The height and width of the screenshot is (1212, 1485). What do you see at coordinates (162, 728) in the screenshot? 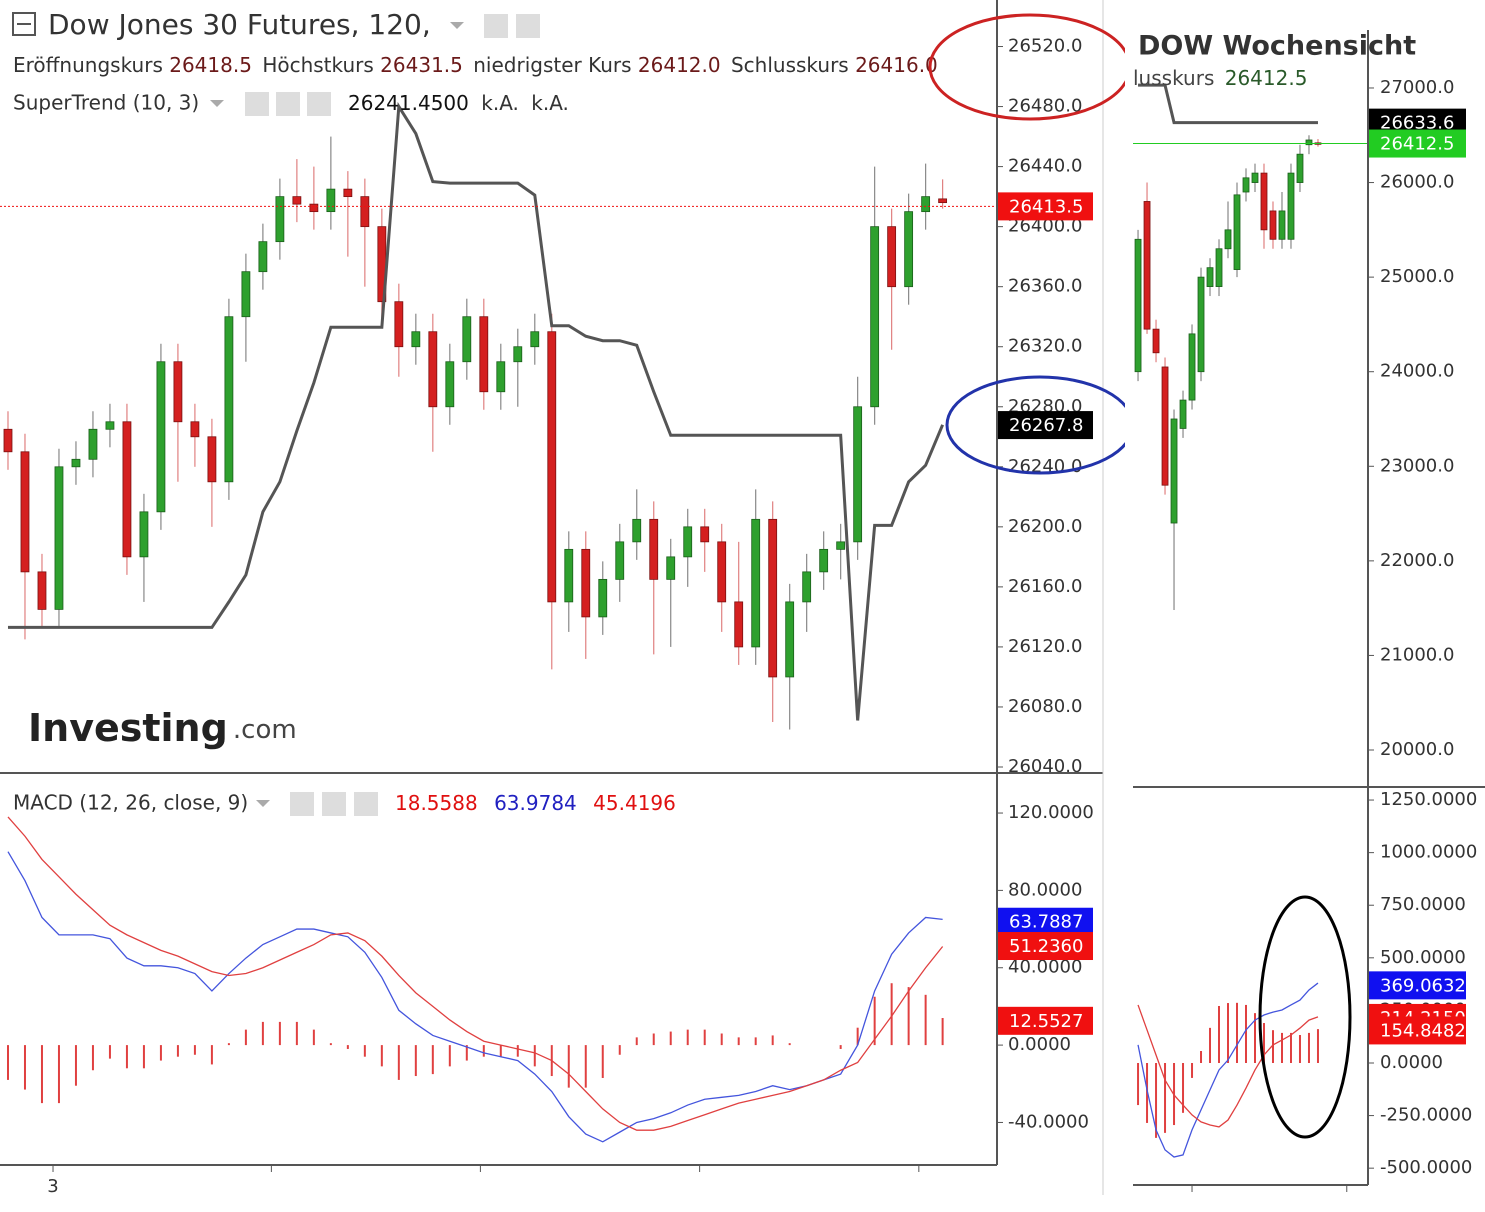
I see `logo: Investing .com` at bounding box center [162, 728].